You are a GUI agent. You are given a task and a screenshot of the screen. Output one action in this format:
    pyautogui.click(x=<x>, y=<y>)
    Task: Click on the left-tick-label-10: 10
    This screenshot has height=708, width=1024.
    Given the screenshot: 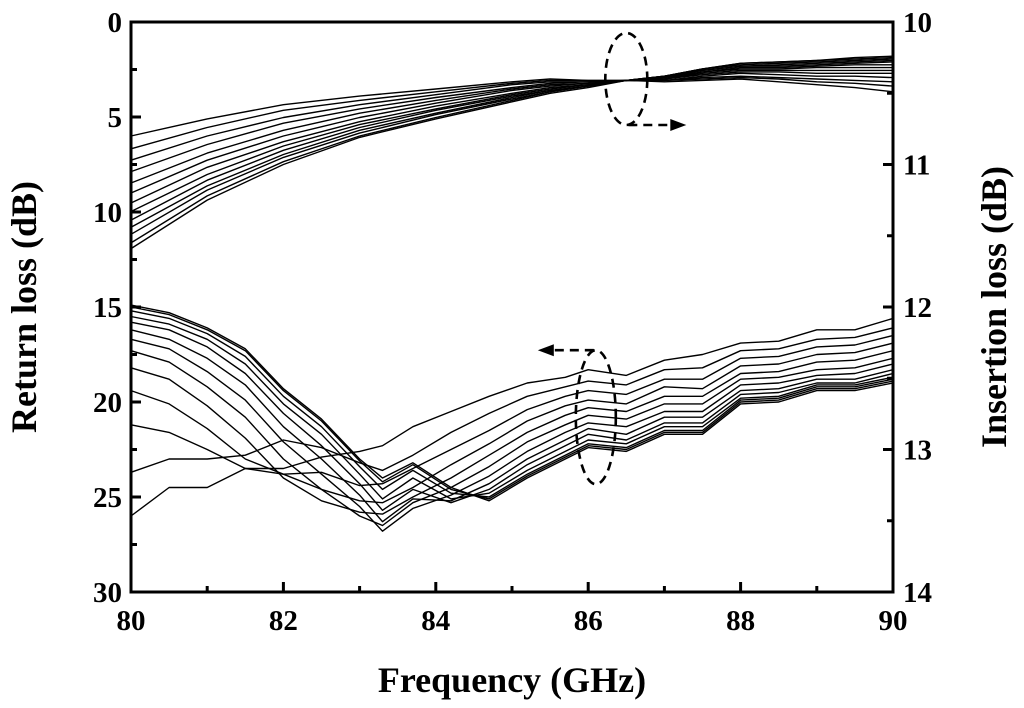 What is the action you would take?
    pyautogui.click(x=107, y=213)
    